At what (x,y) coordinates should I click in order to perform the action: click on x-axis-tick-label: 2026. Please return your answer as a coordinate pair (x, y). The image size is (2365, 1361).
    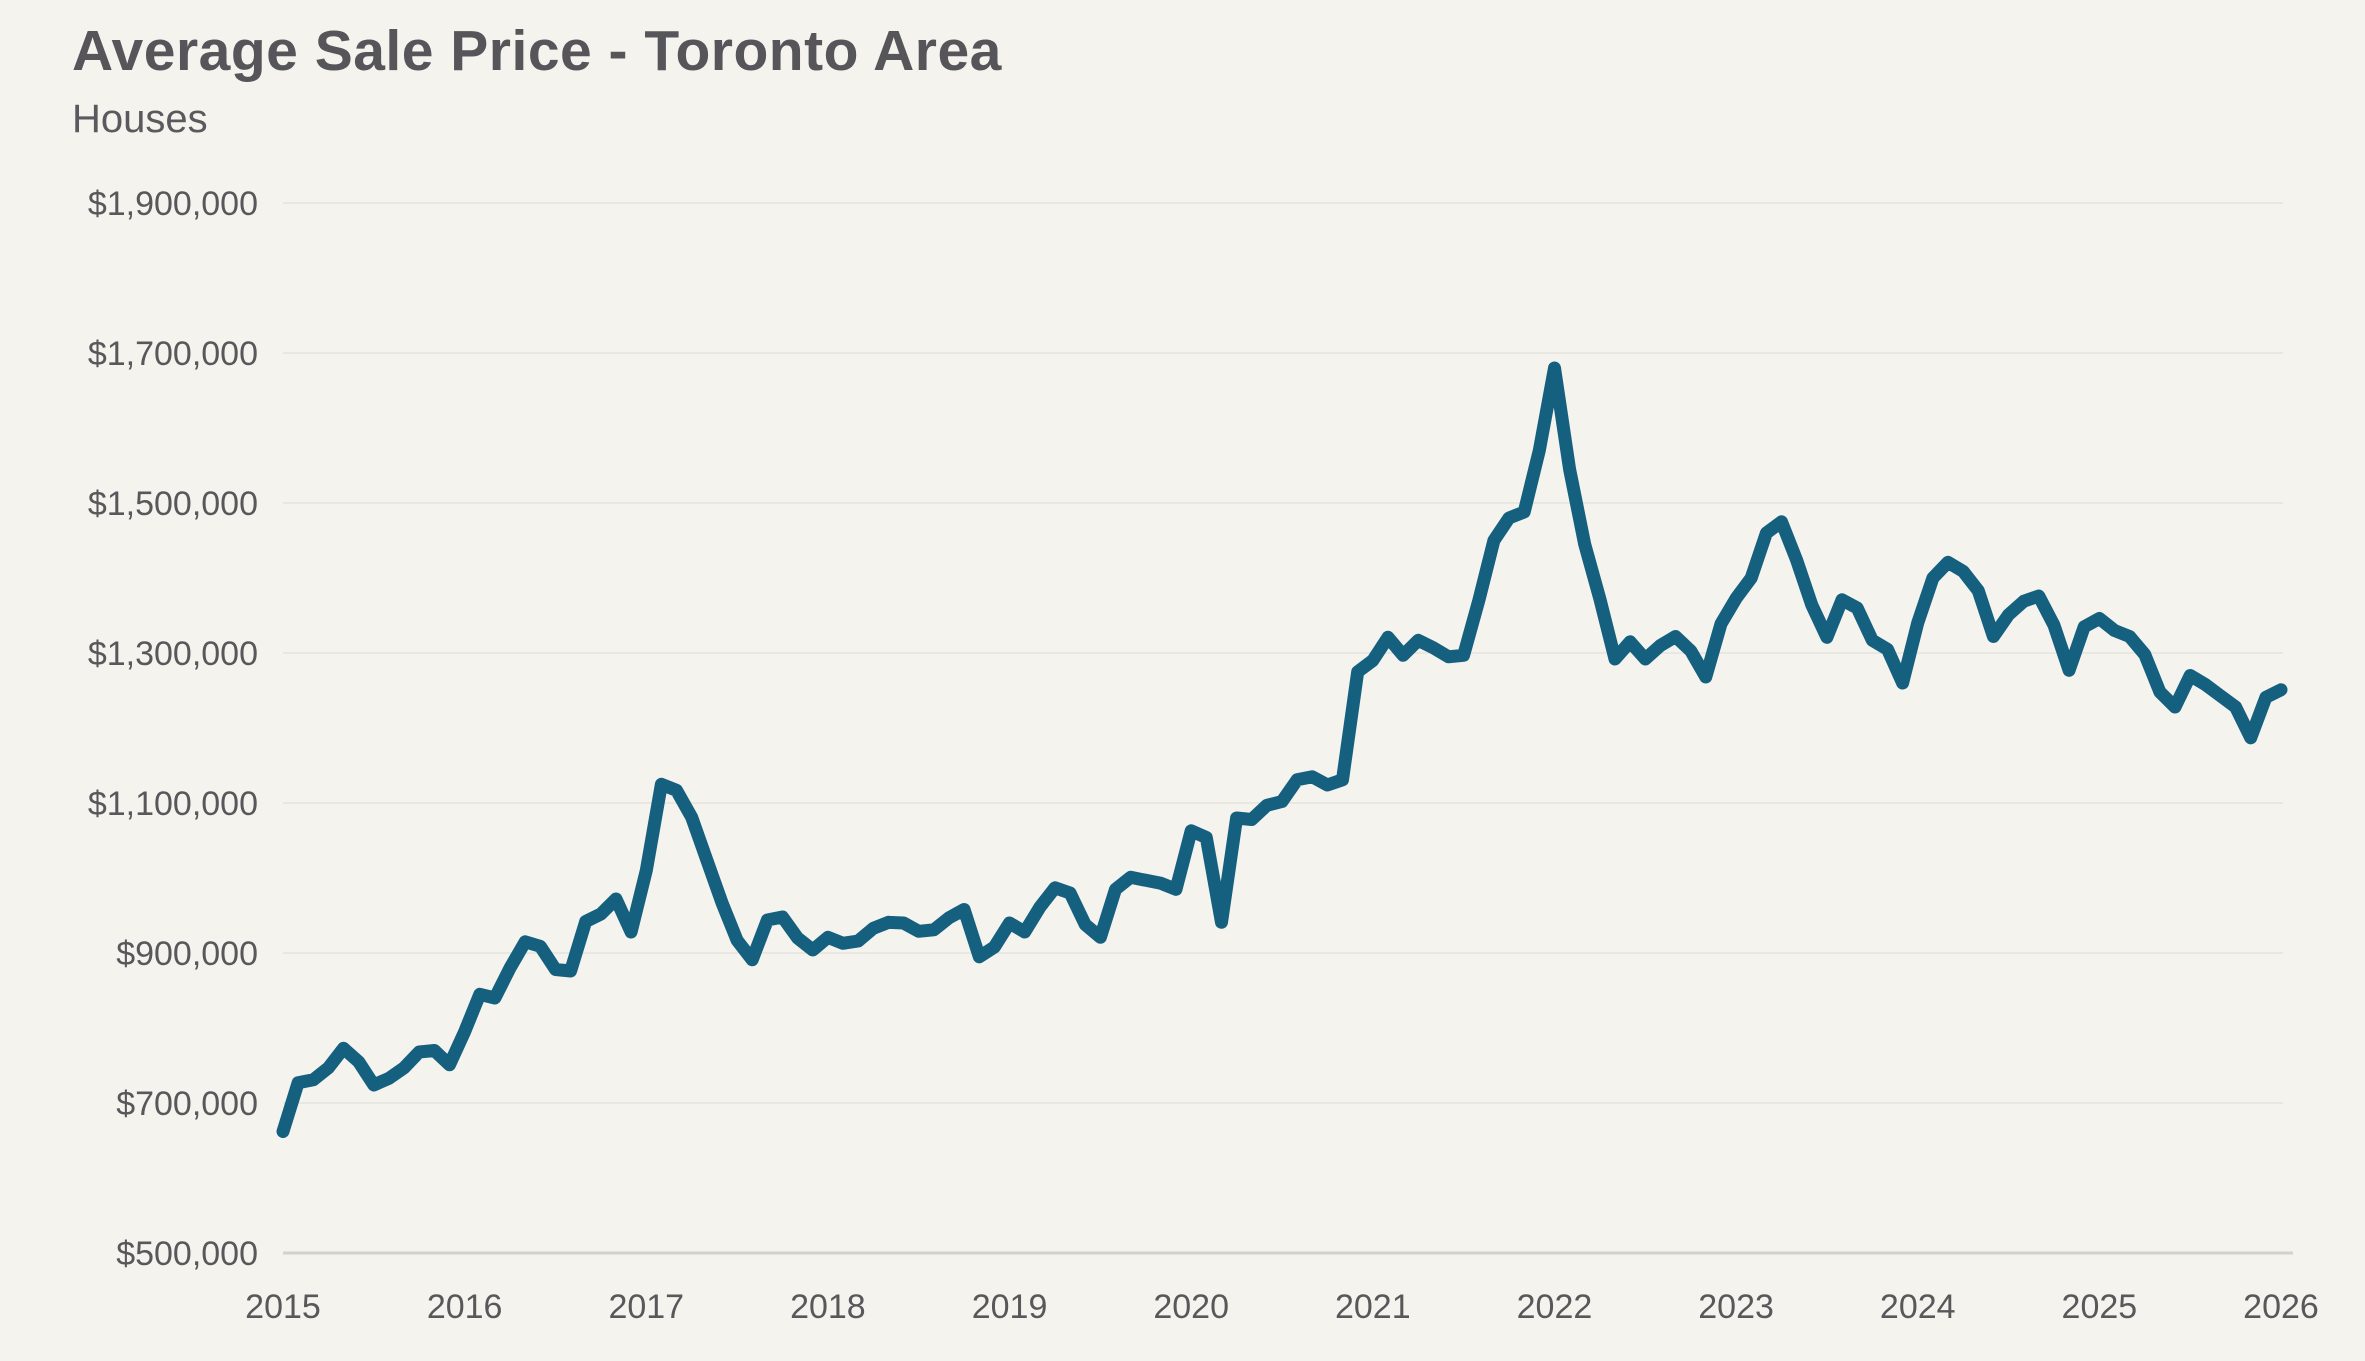
    Looking at the image, I should click on (2281, 1307).